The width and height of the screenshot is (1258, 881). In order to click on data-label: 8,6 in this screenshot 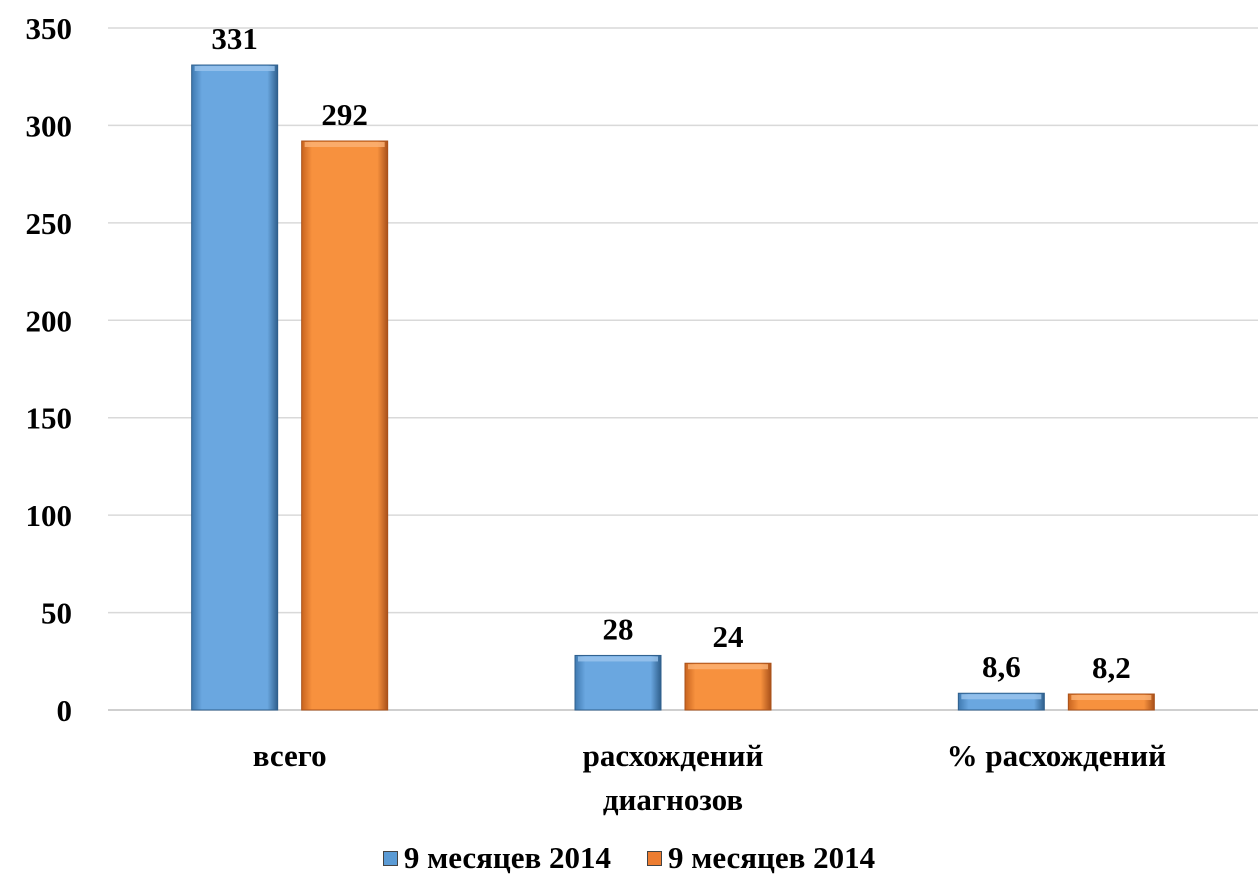, I will do `click(1001, 666)`.